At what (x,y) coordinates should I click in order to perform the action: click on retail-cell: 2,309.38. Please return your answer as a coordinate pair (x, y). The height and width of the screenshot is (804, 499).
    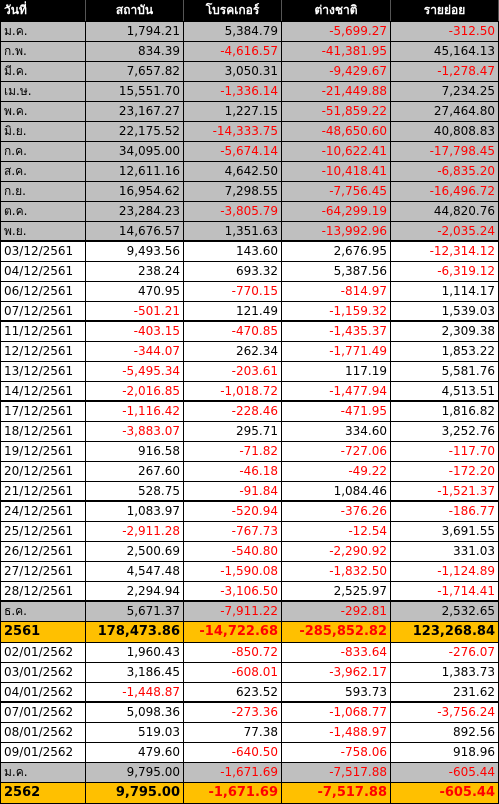
    Looking at the image, I should click on (445, 331).